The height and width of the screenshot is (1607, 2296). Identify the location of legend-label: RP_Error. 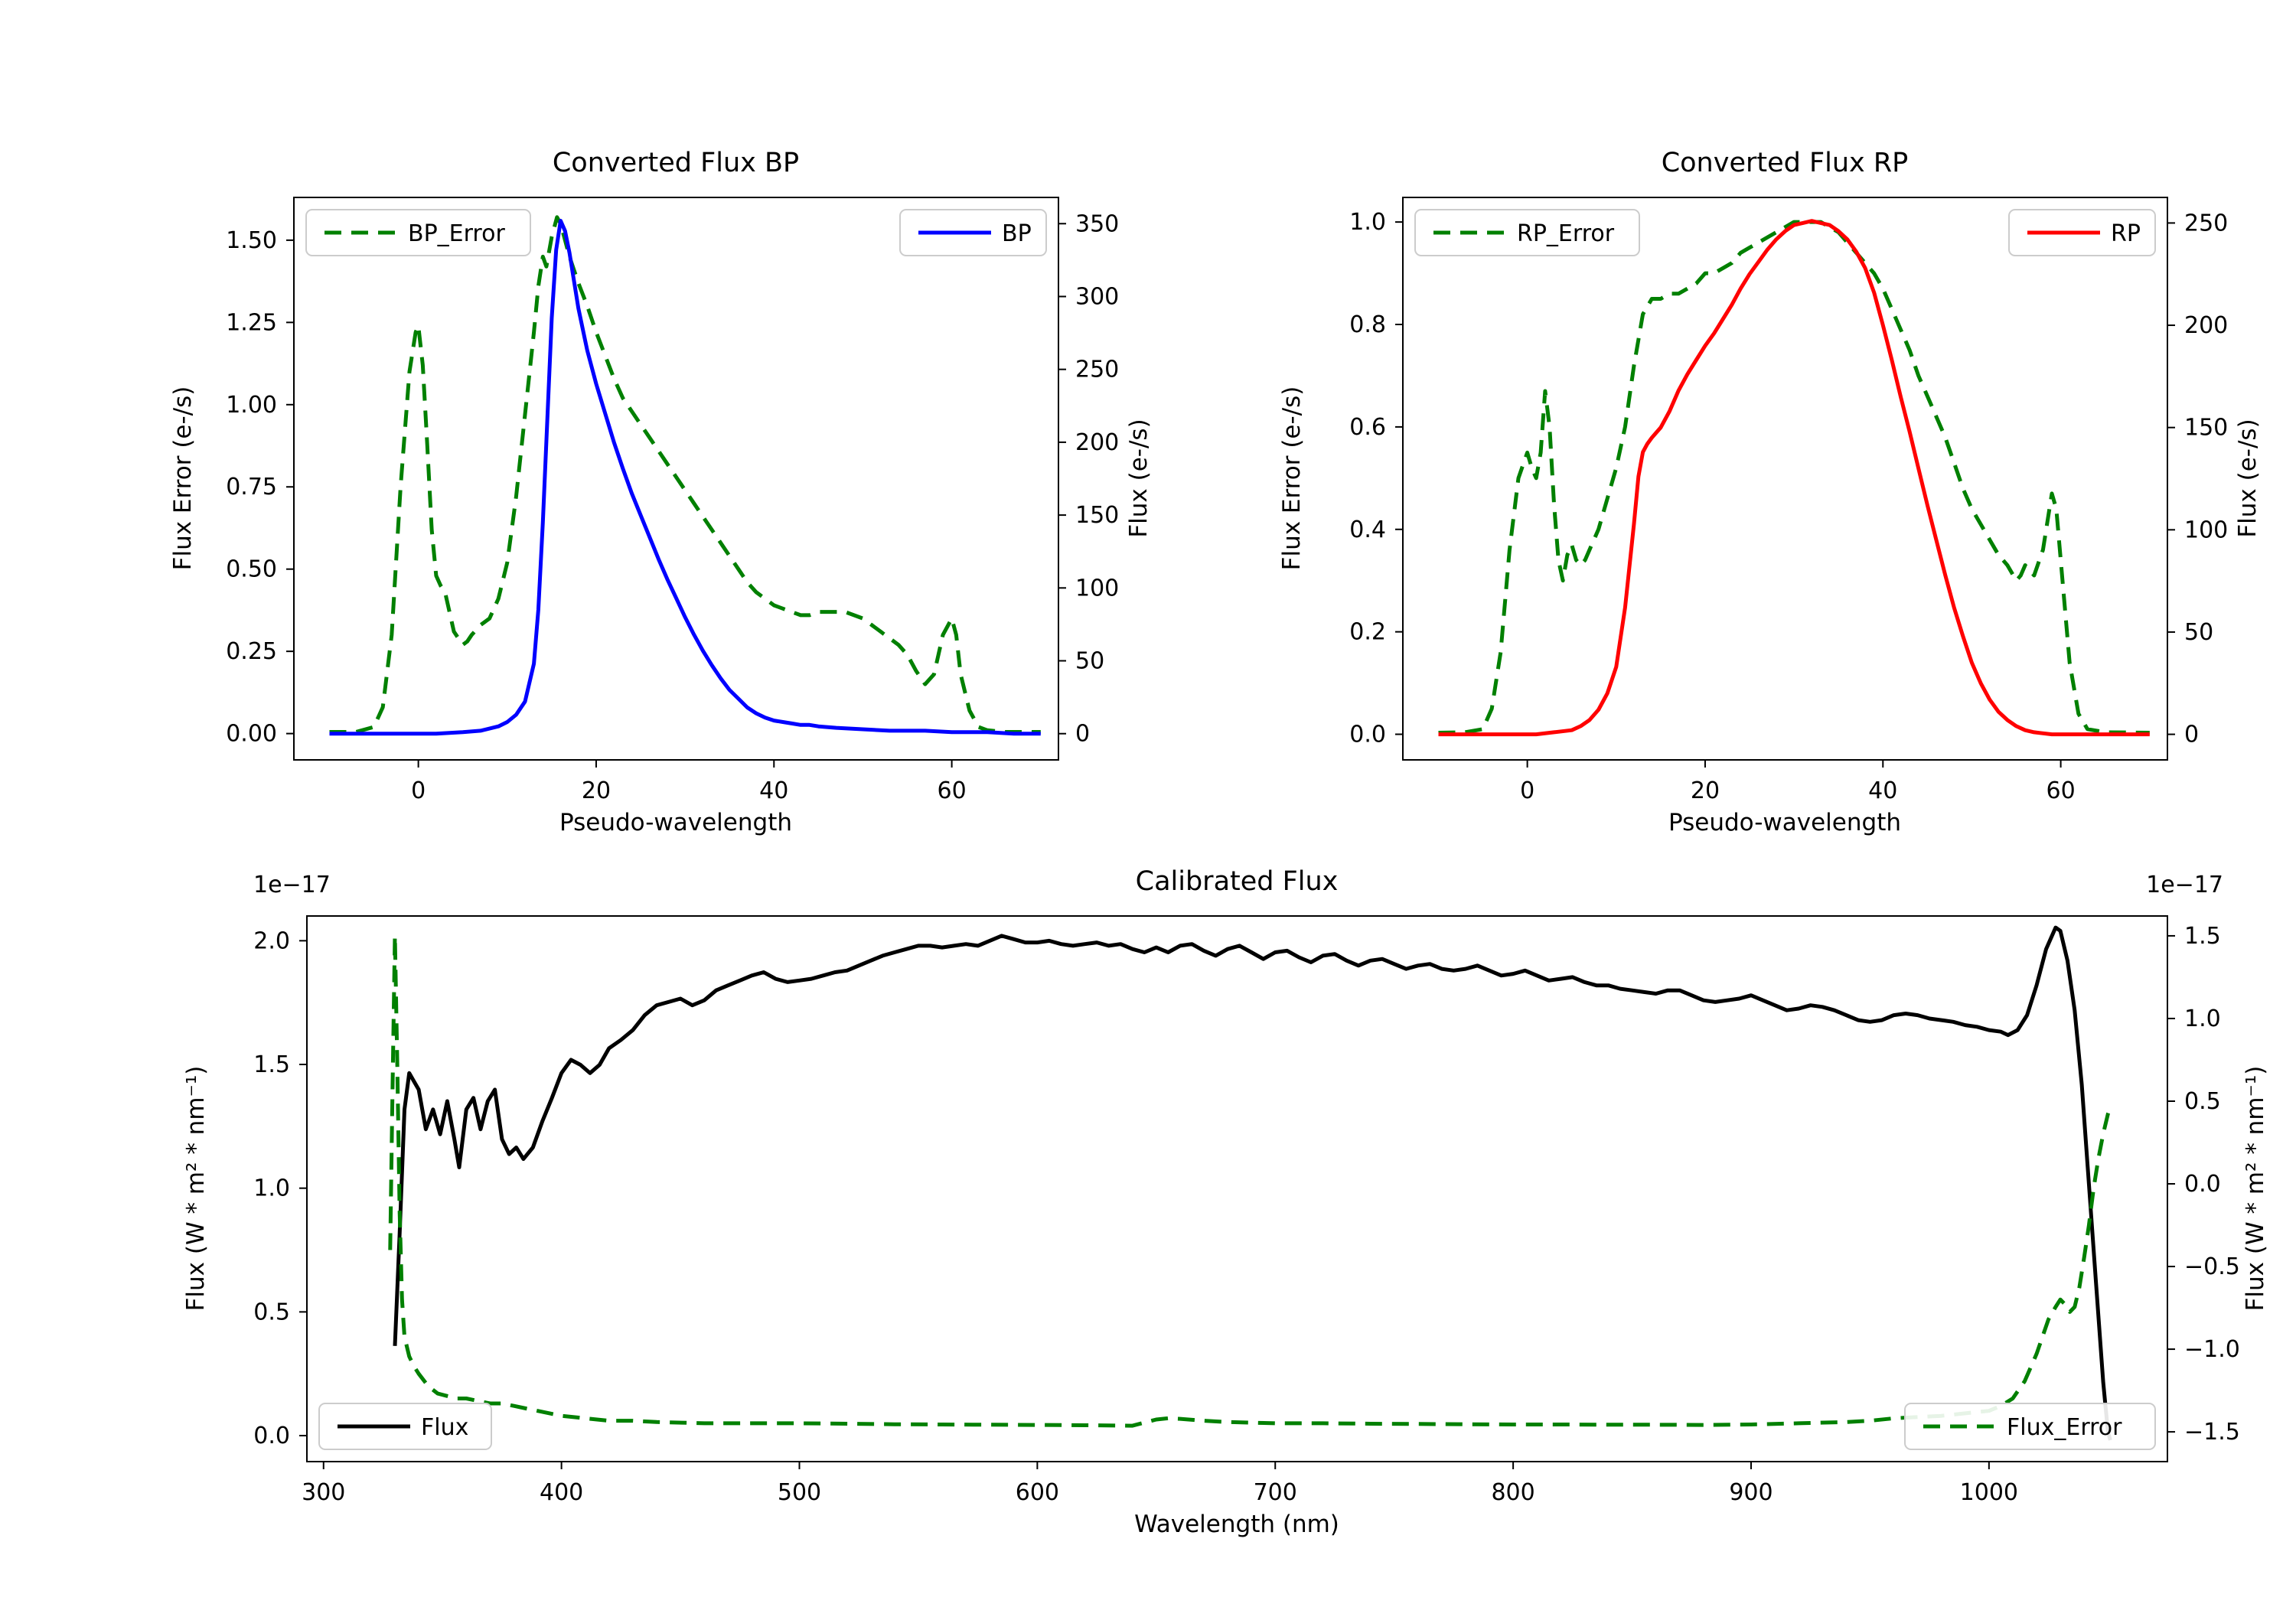
(1566, 234).